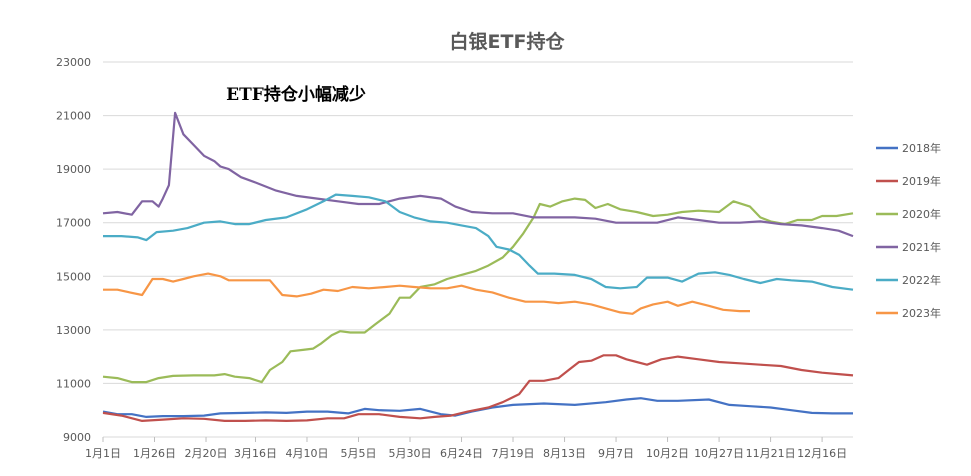 Image resolution: width=971 pixels, height=476 pixels. I want to click on x-tick-label: 1月1日, so click(103, 453).